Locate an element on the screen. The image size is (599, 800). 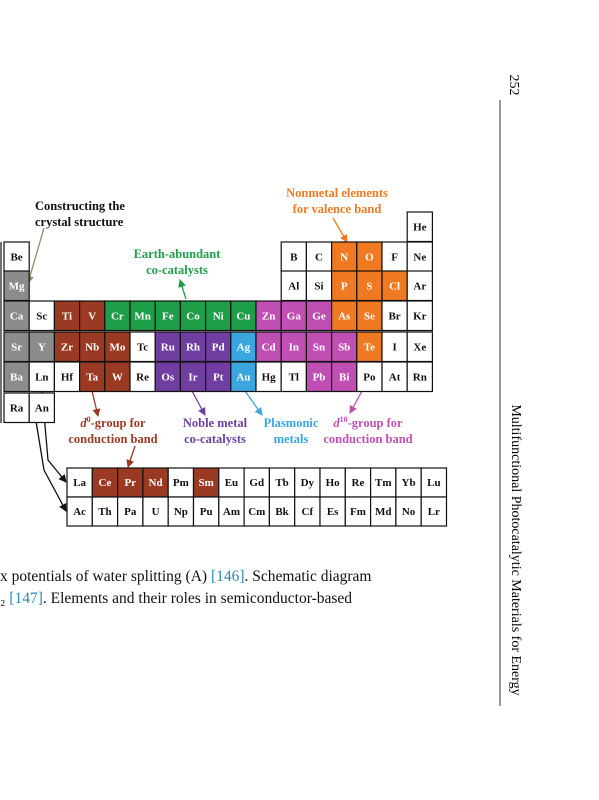
element-symbol: Ga is located at coordinates (294, 316).